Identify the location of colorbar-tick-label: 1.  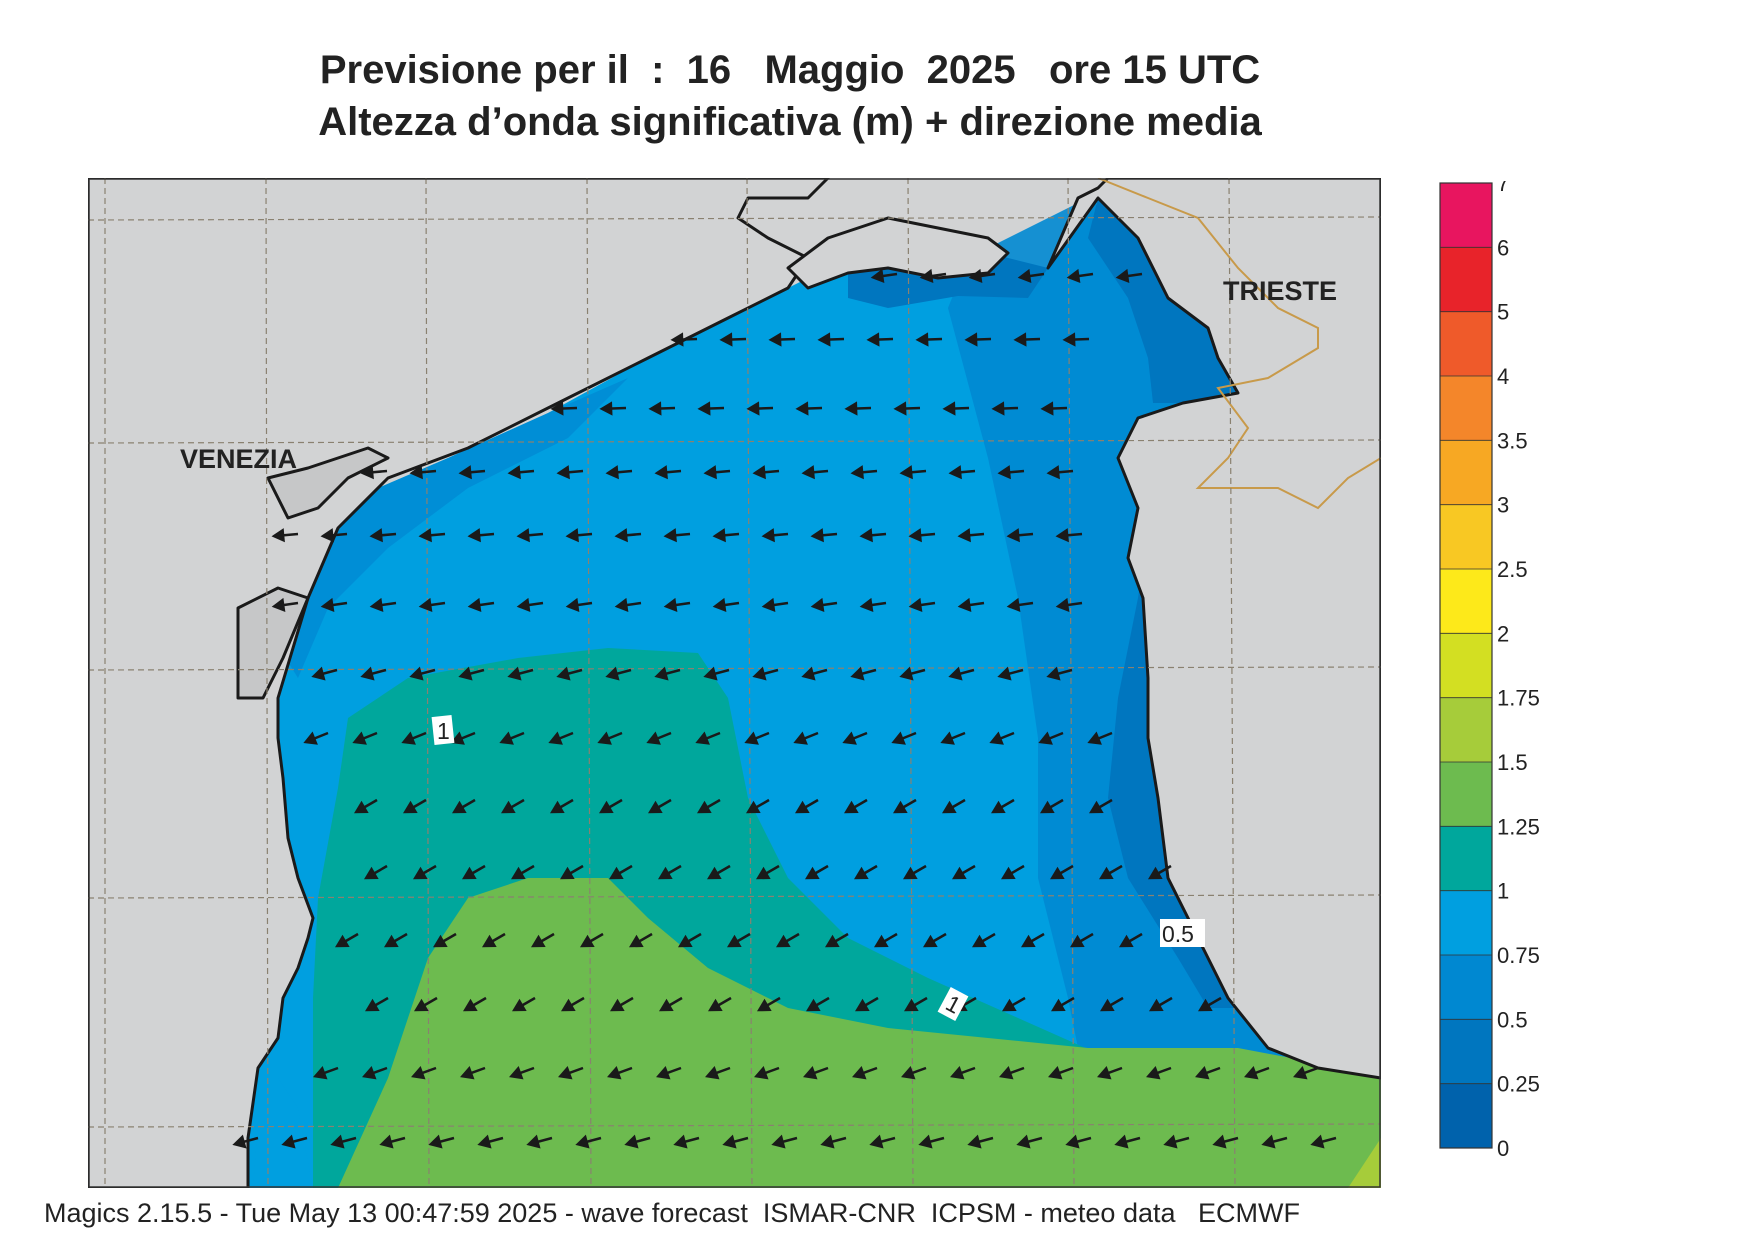
(1503, 891).